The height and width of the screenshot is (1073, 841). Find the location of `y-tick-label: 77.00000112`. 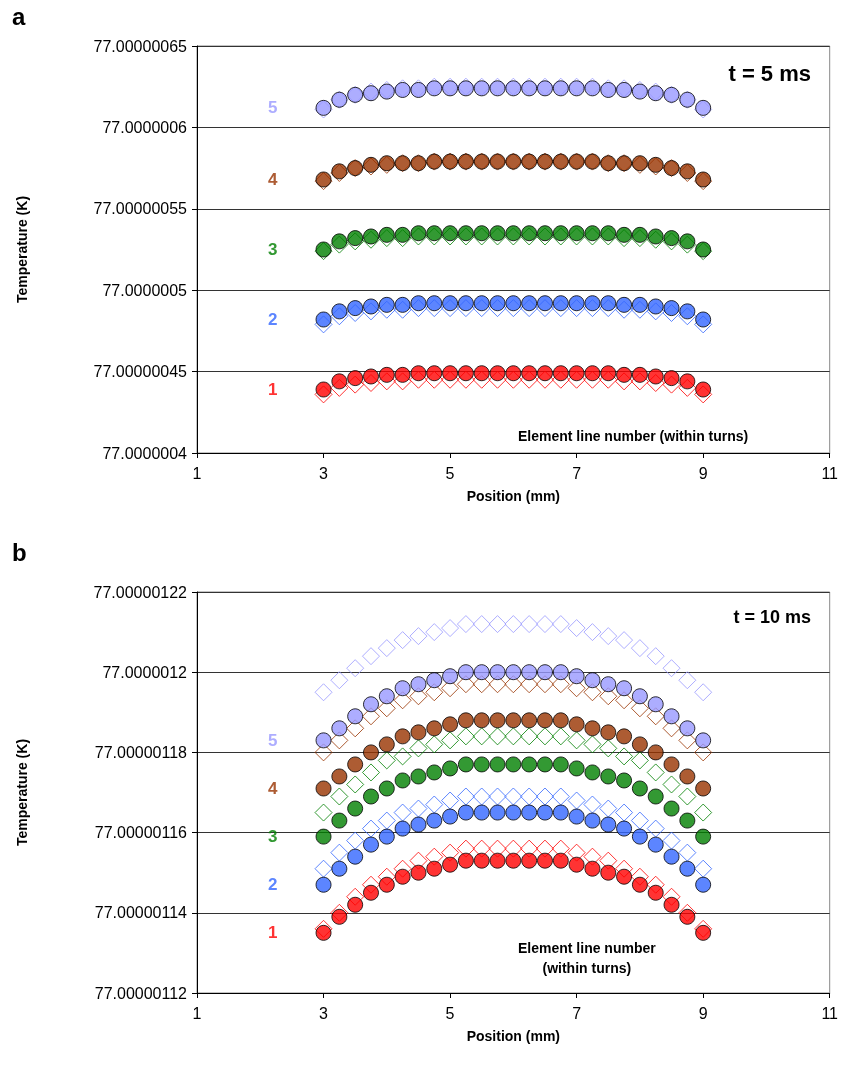

y-tick-label: 77.00000112 is located at coordinates (141, 993).